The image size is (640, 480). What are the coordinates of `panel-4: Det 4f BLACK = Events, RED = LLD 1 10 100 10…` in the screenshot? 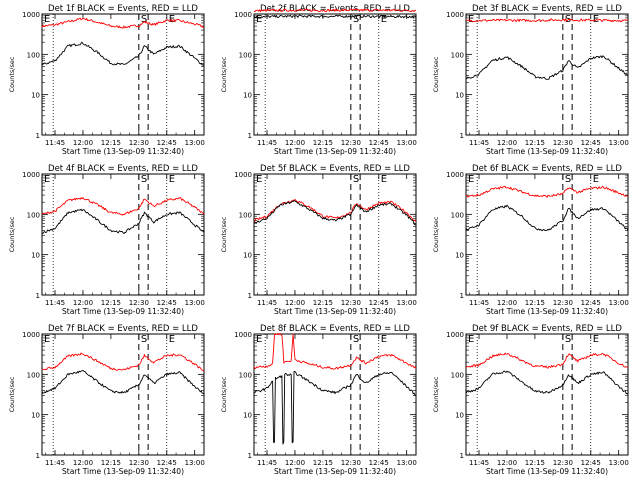 It's located at (106, 240).